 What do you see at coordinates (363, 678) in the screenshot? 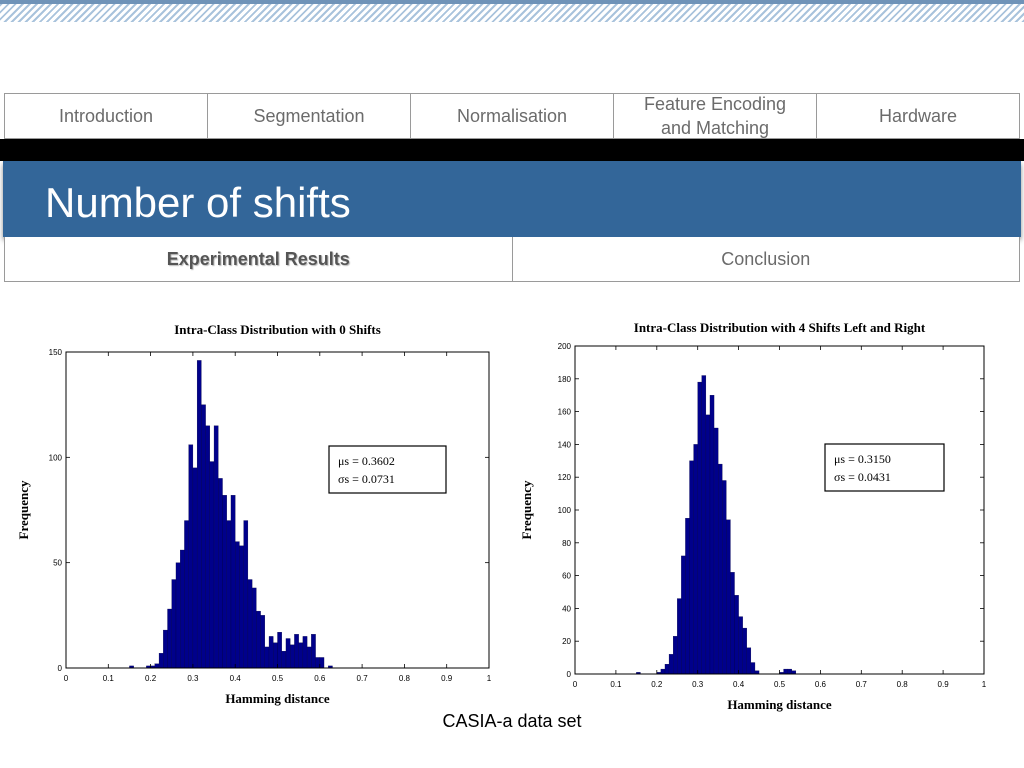
I see `x-tick-label: 0.7` at bounding box center [363, 678].